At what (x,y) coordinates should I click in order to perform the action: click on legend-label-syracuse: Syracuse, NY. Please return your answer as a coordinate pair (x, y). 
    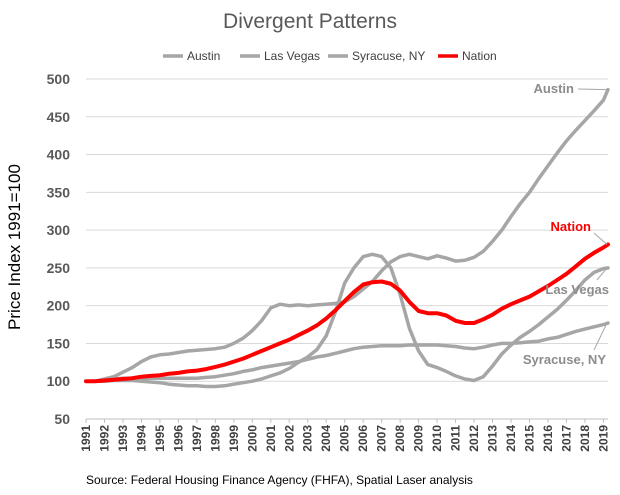
    Looking at the image, I should click on (388, 56).